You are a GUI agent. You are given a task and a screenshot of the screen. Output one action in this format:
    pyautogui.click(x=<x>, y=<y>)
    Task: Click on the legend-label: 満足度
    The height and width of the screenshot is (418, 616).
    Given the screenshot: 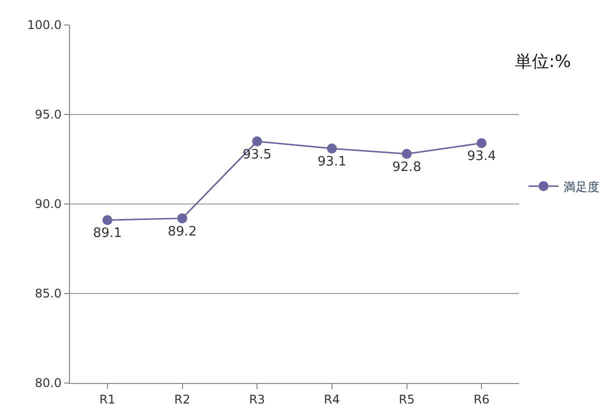 What is the action you would take?
    pyautogui.click(x=581, y=187)
    